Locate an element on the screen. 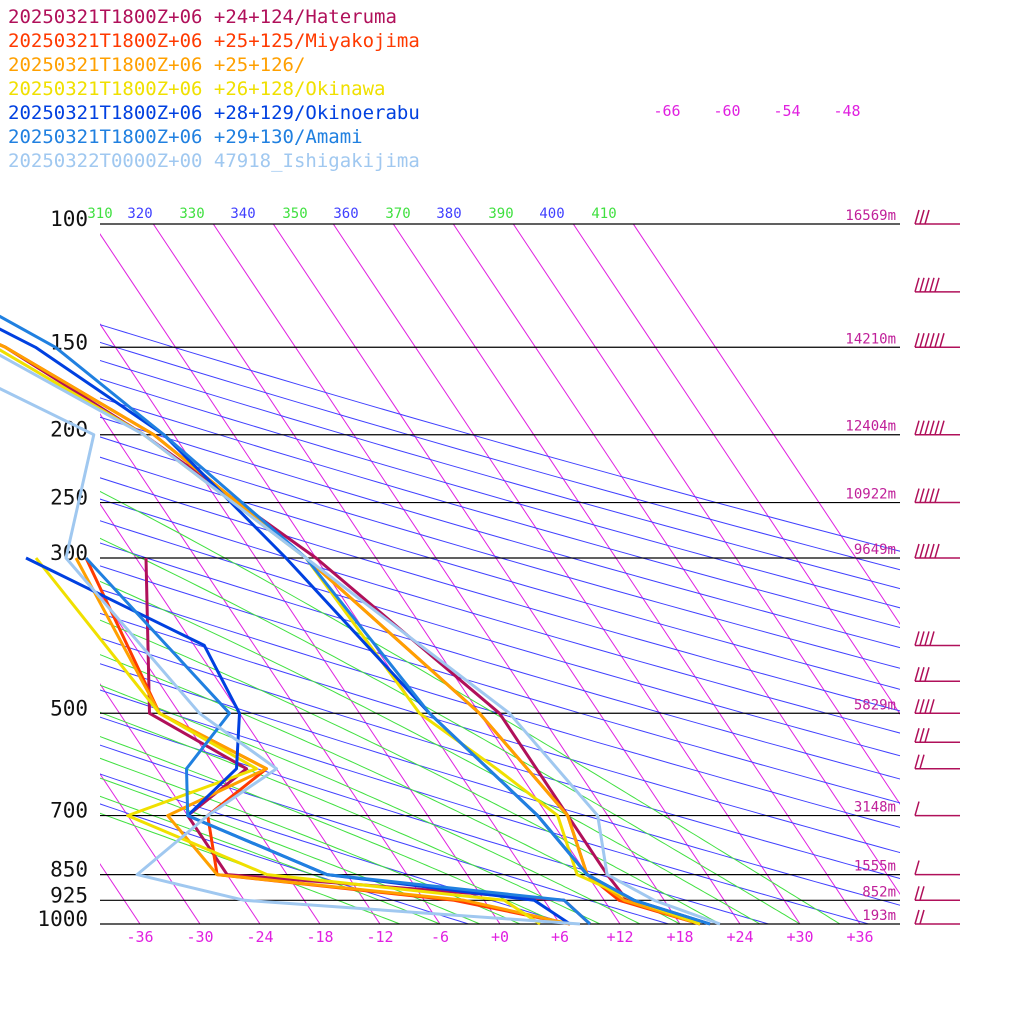  temperature-tick-label: -6 is located at coordinates (440, 937).